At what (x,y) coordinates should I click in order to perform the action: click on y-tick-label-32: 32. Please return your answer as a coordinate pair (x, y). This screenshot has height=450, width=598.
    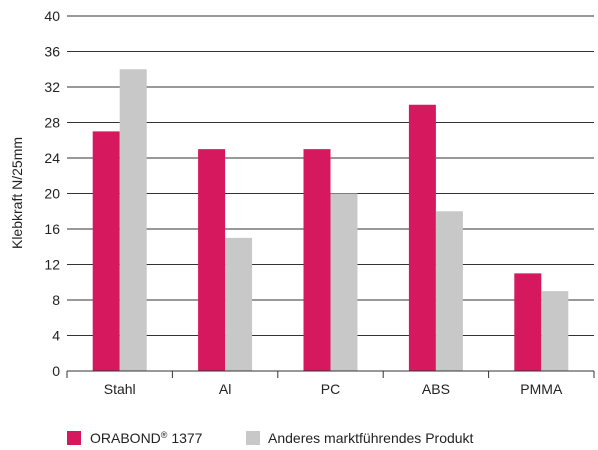
    Looking at the image, I should click on (52, 87).